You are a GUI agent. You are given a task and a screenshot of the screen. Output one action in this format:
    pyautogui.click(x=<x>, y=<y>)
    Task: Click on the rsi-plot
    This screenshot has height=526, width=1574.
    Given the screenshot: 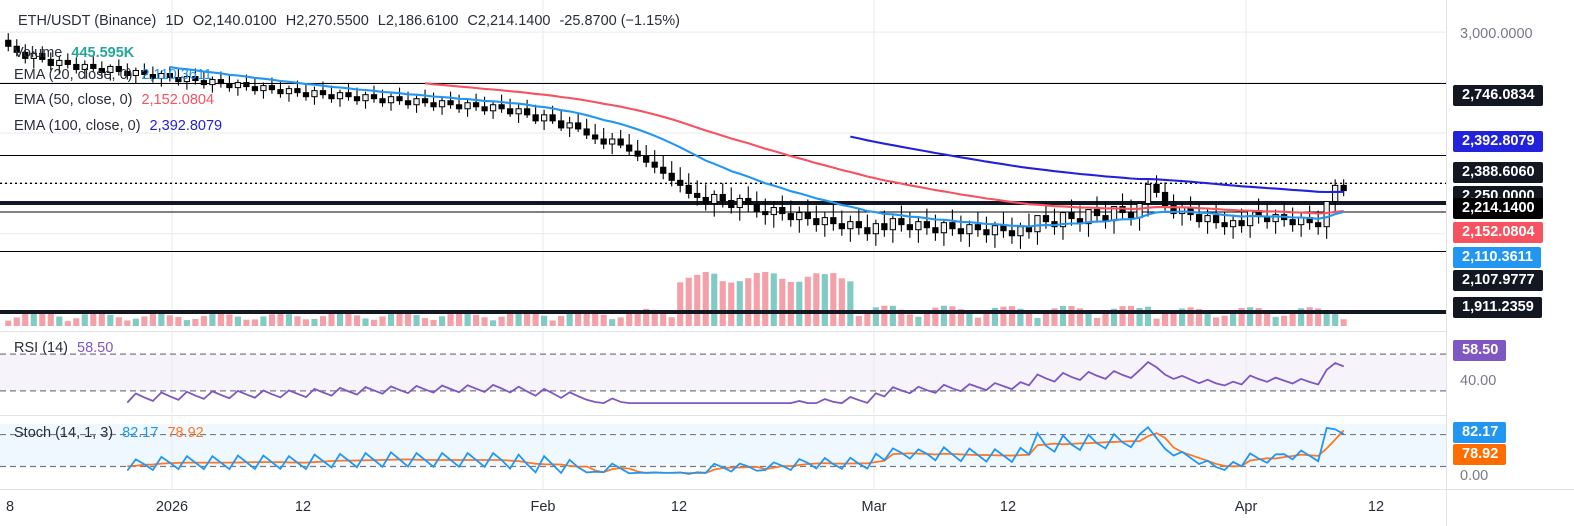 What is the action you would take?
    pyautogui.click(x=723, y=373)
    